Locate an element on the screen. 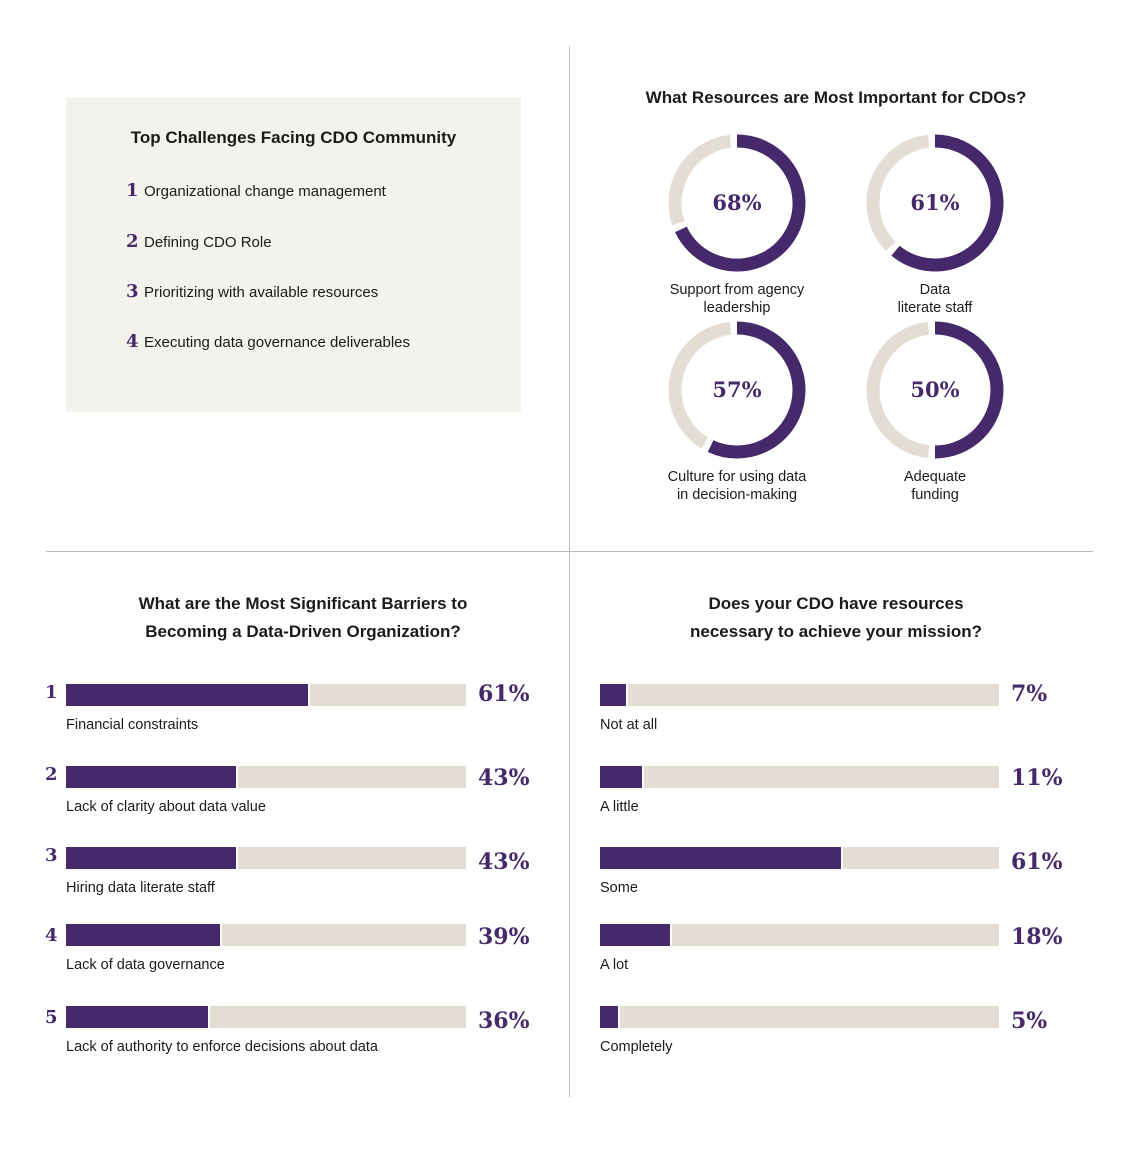  mission-category-label: A little is located at coordinates (619, 807).